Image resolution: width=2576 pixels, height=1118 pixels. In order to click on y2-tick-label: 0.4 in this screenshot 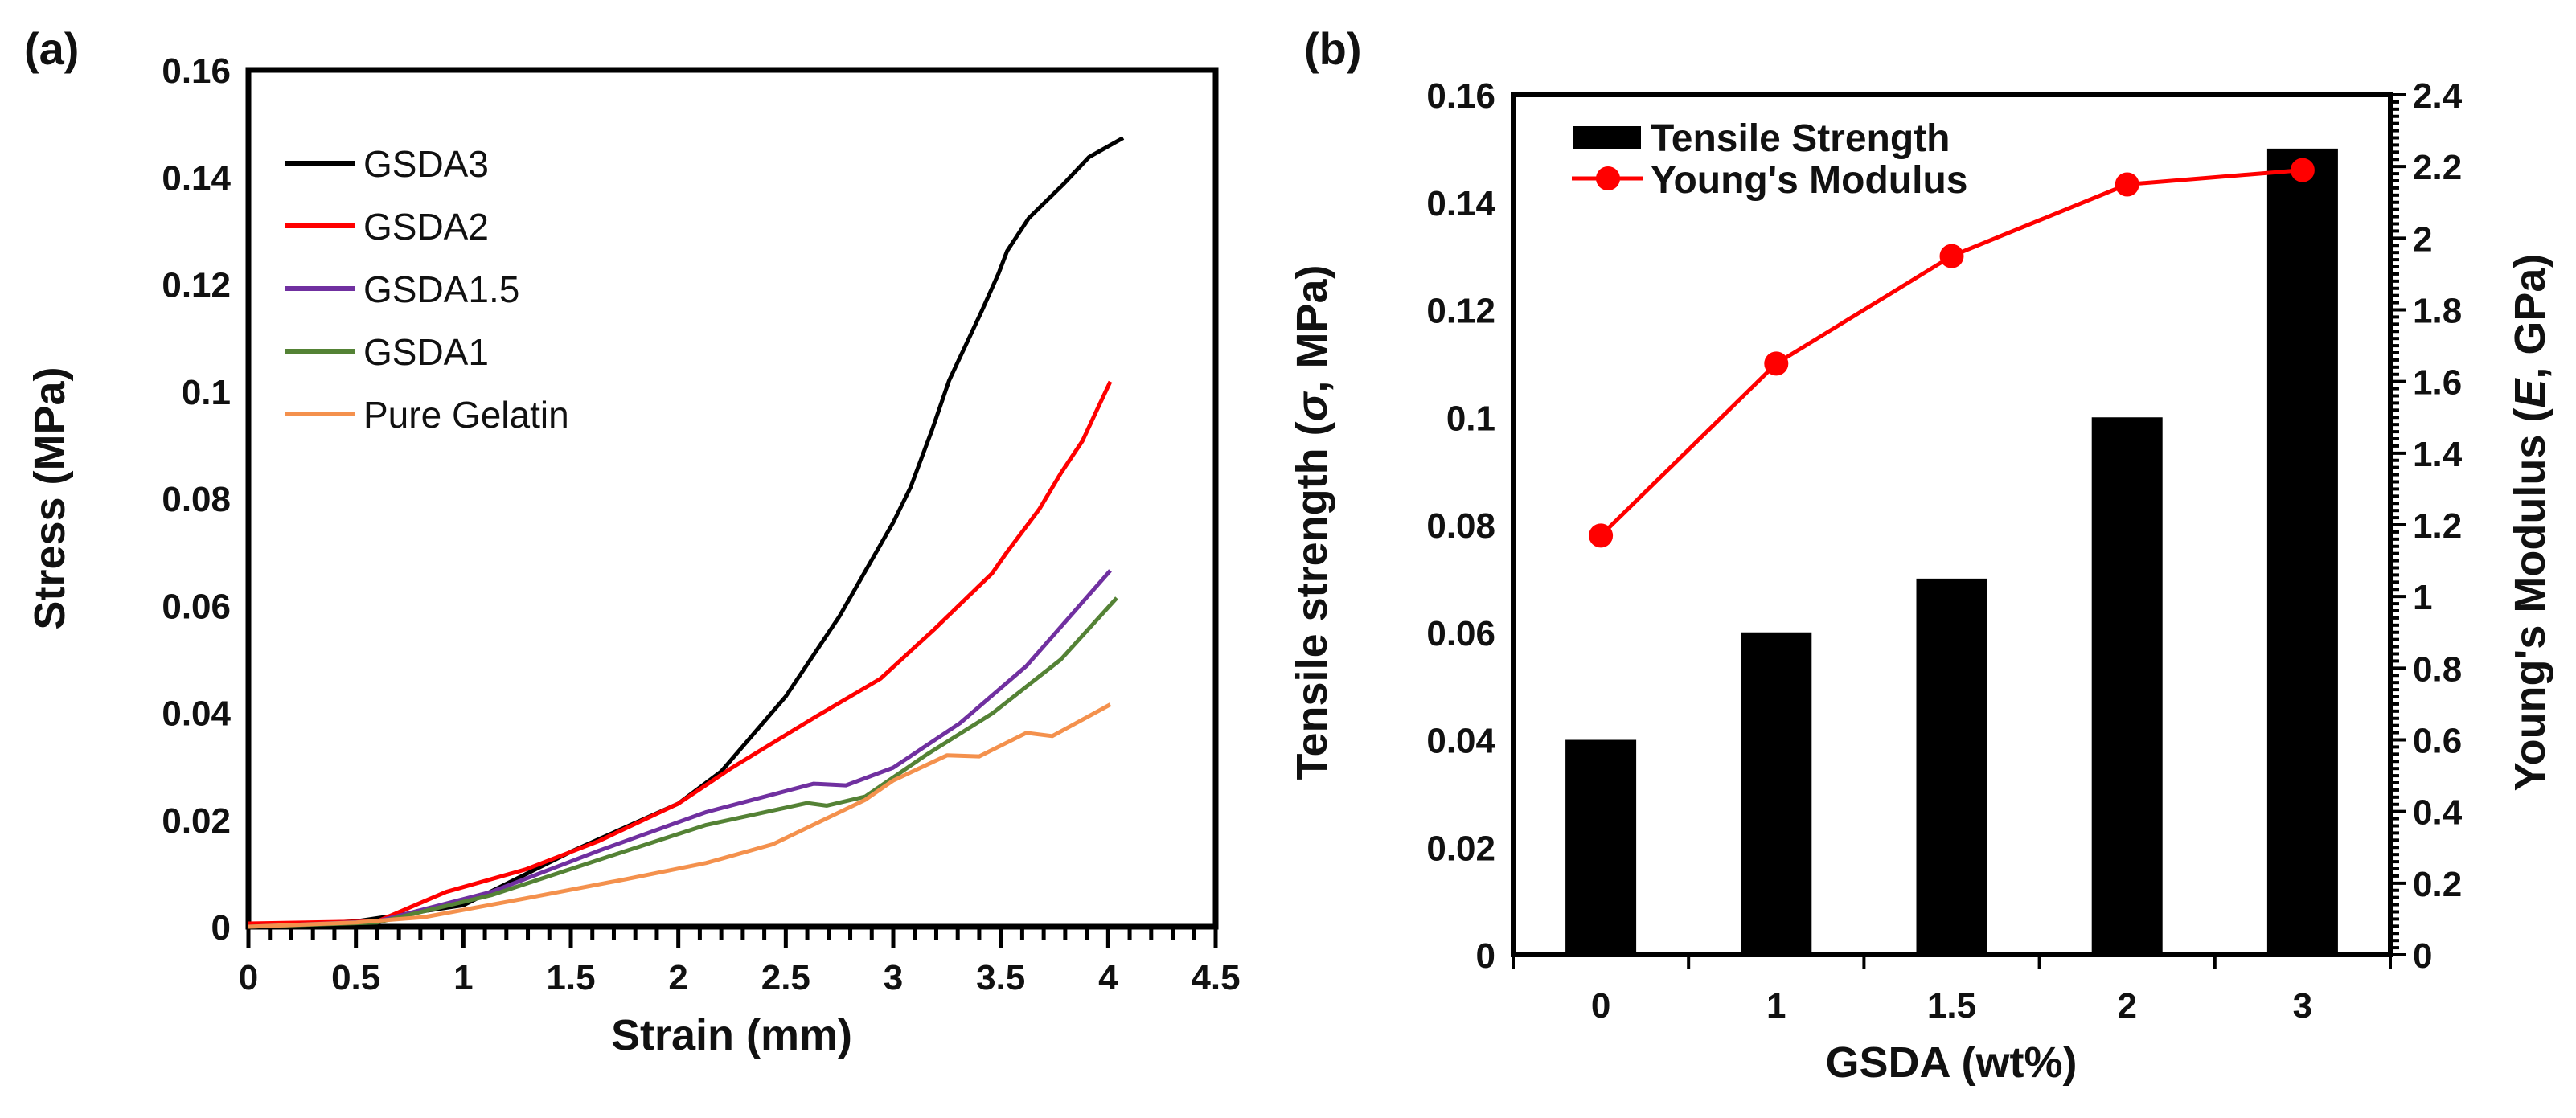, I will do `click(2438, 813)`.